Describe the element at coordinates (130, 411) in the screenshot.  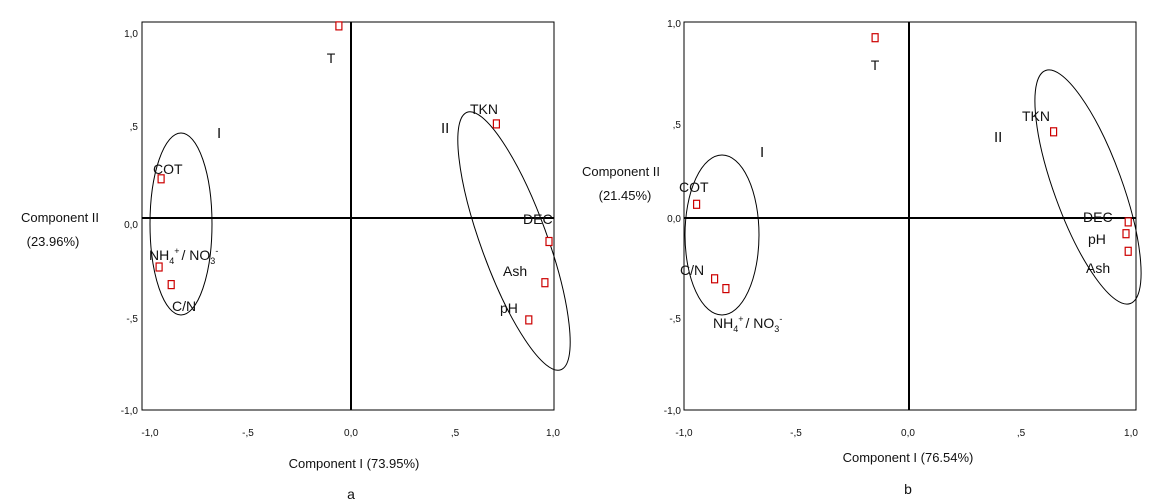
I see `panel-a-ytick: -1,0` at that location.